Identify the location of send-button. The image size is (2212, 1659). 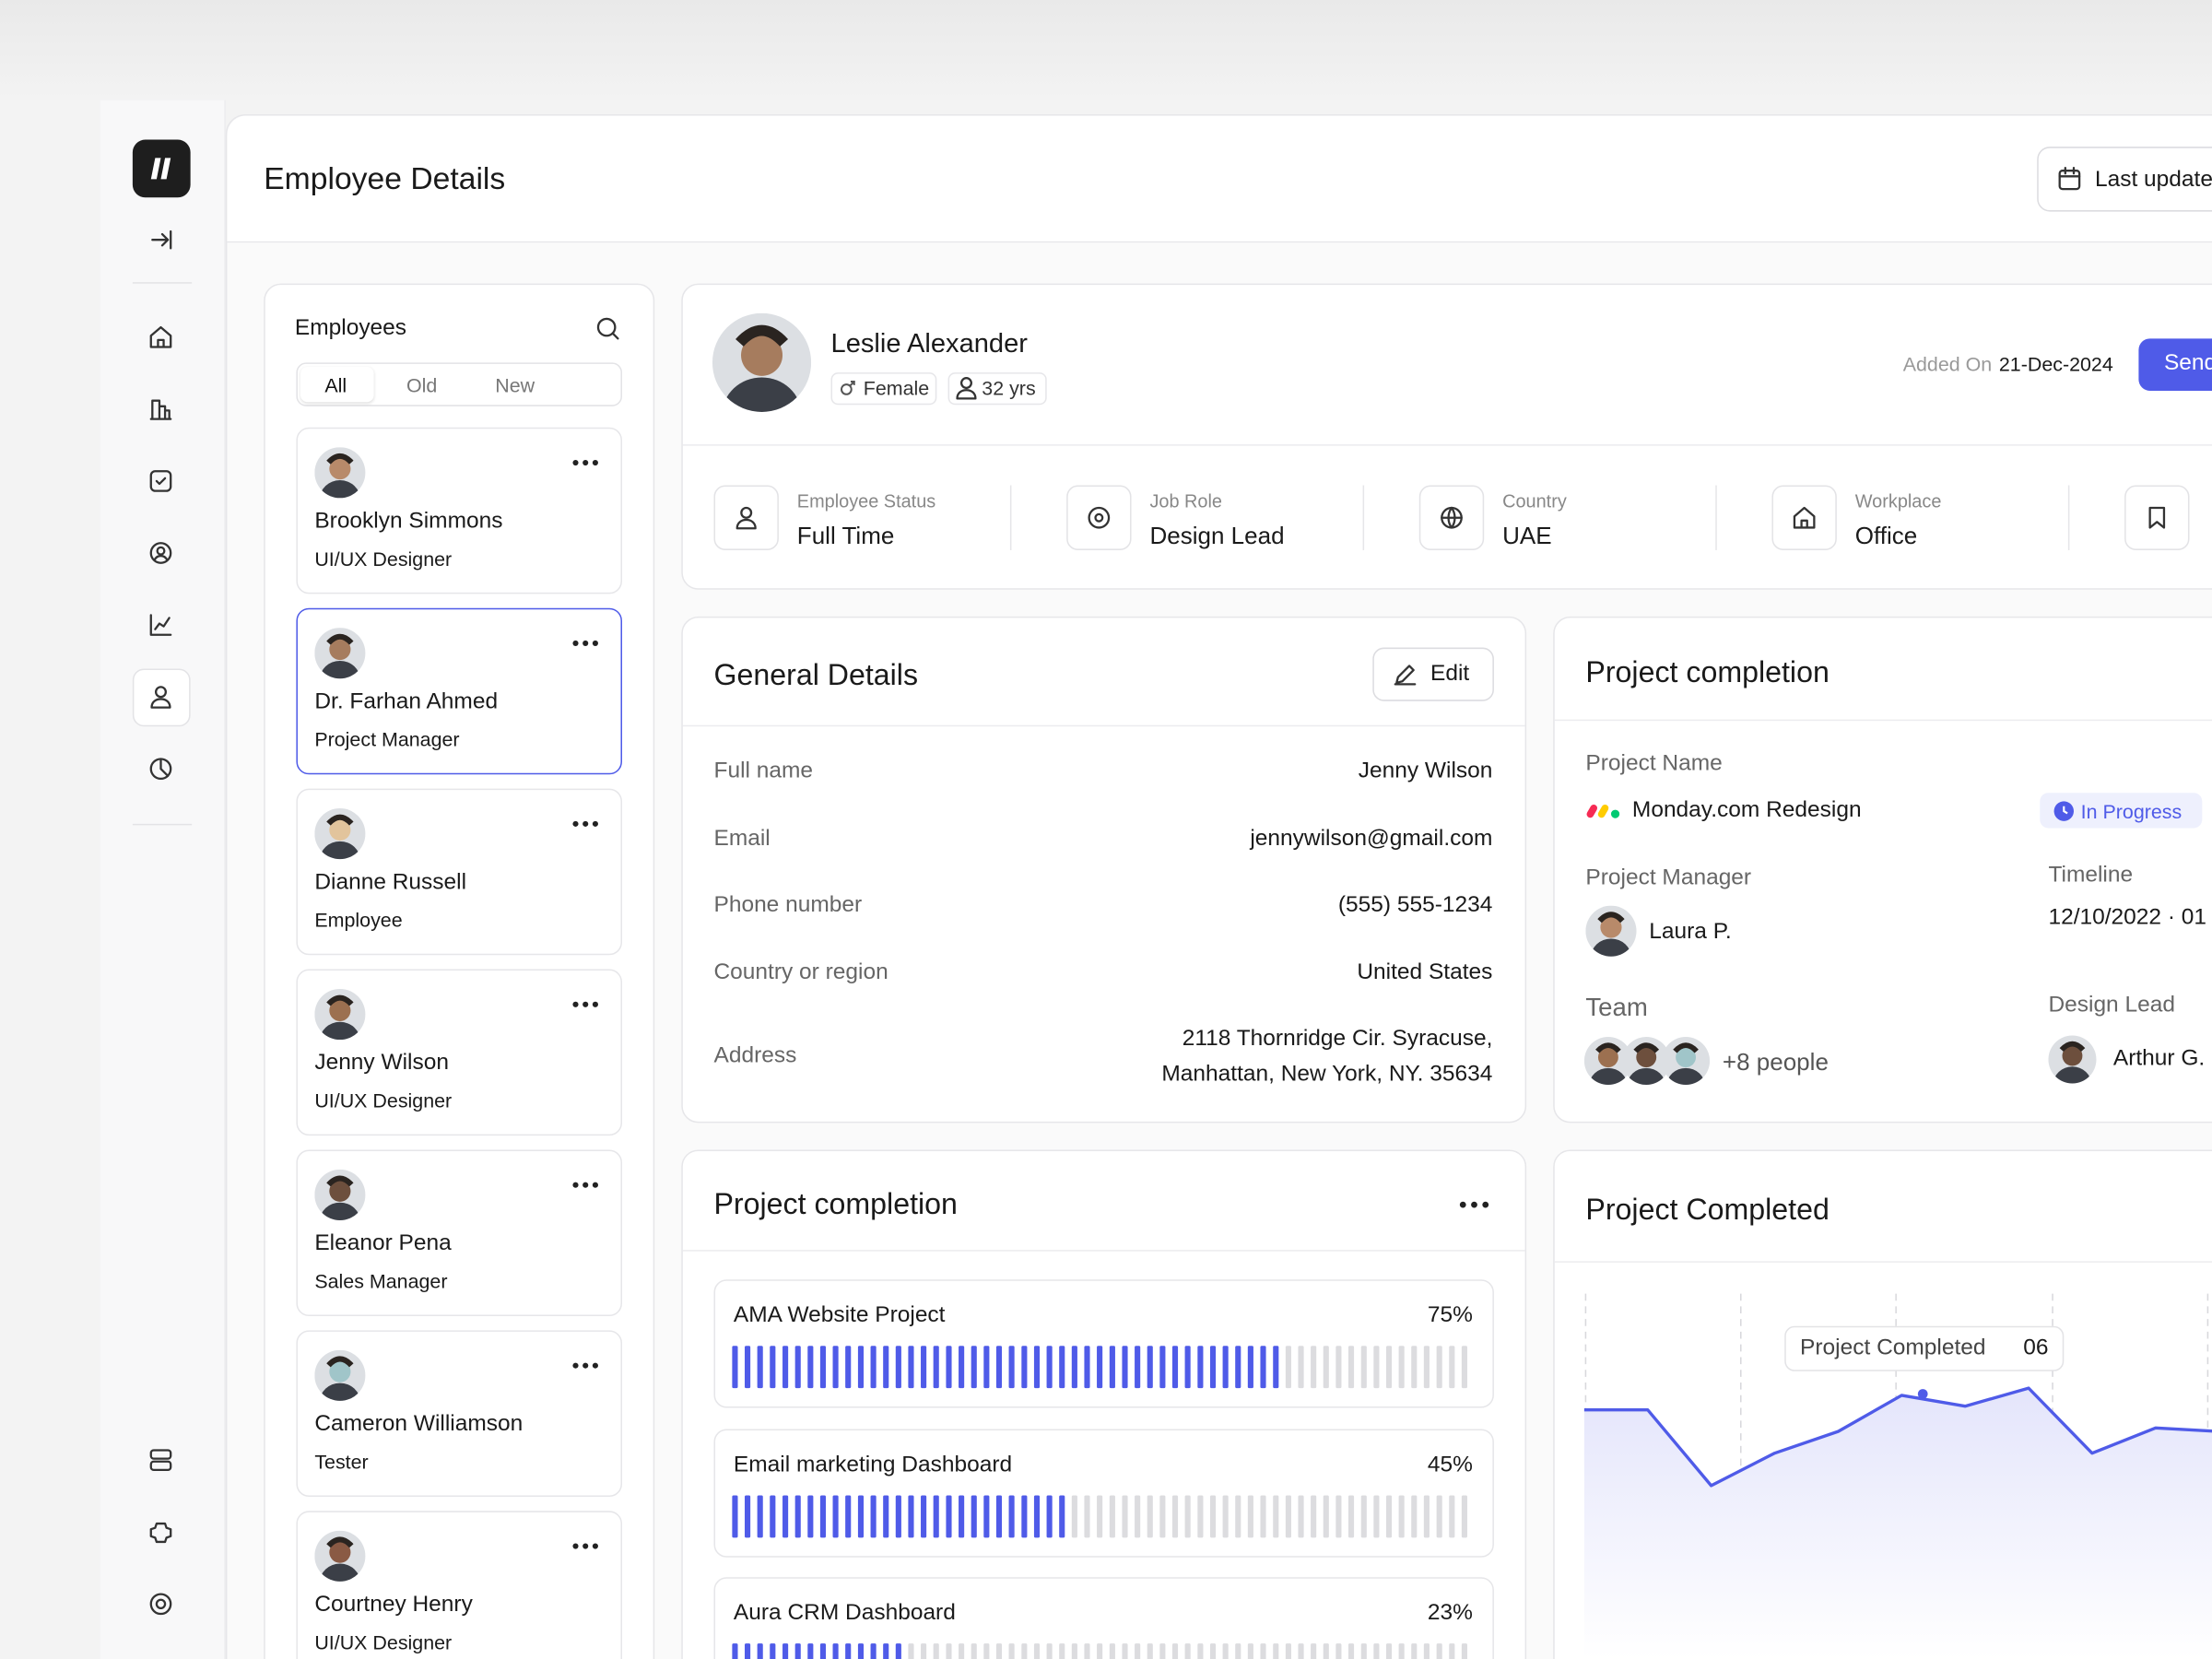
(2175, 364).